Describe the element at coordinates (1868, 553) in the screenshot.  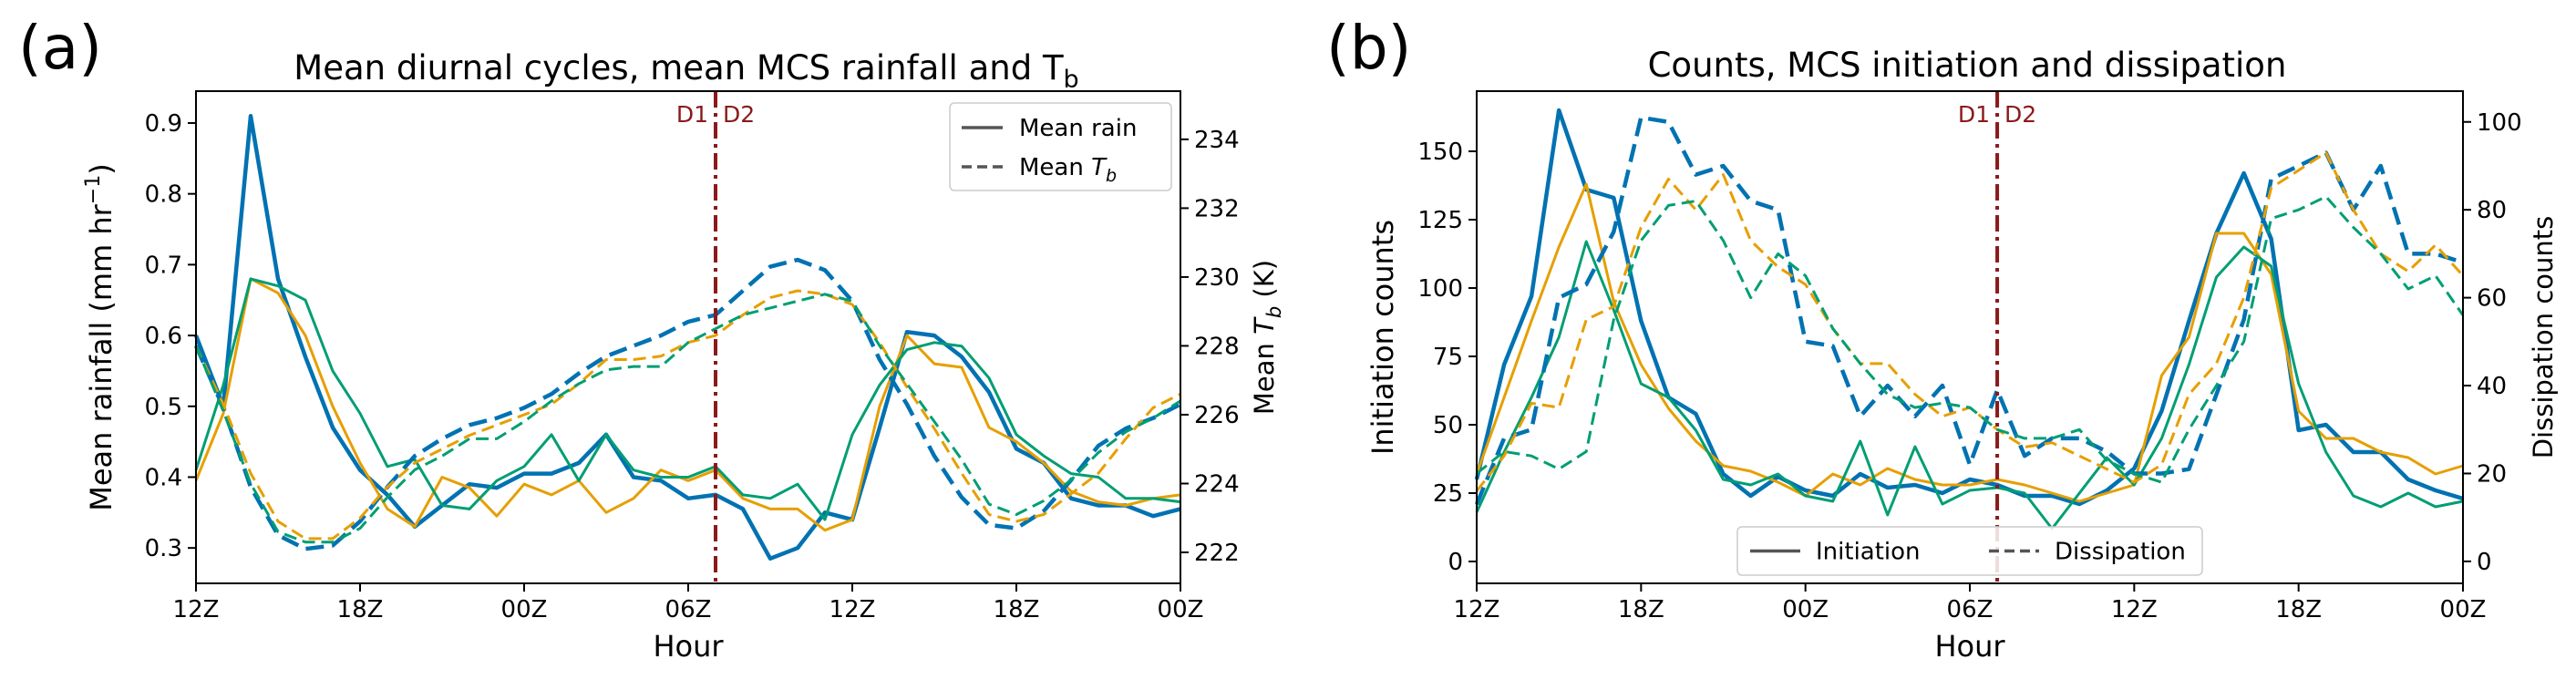
I see `legend-entry-0: Initiation` at that location.